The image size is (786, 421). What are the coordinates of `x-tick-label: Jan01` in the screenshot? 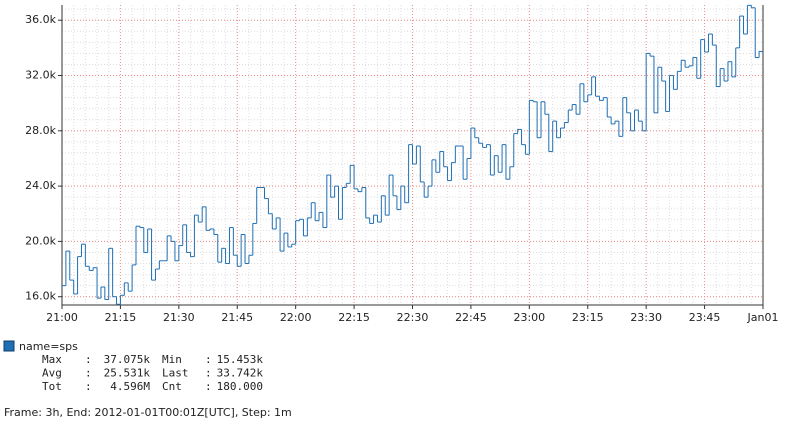 It's located at (763, 317).